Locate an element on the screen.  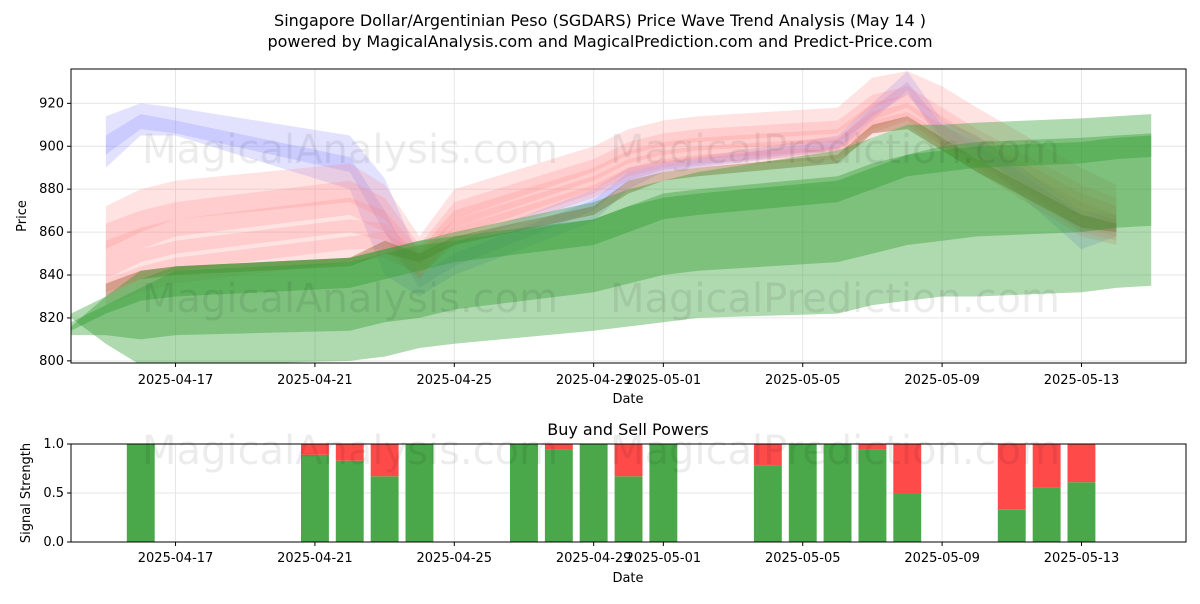
price-x-tick-label: 2025-05-05 is located at coordinates (803, 380).